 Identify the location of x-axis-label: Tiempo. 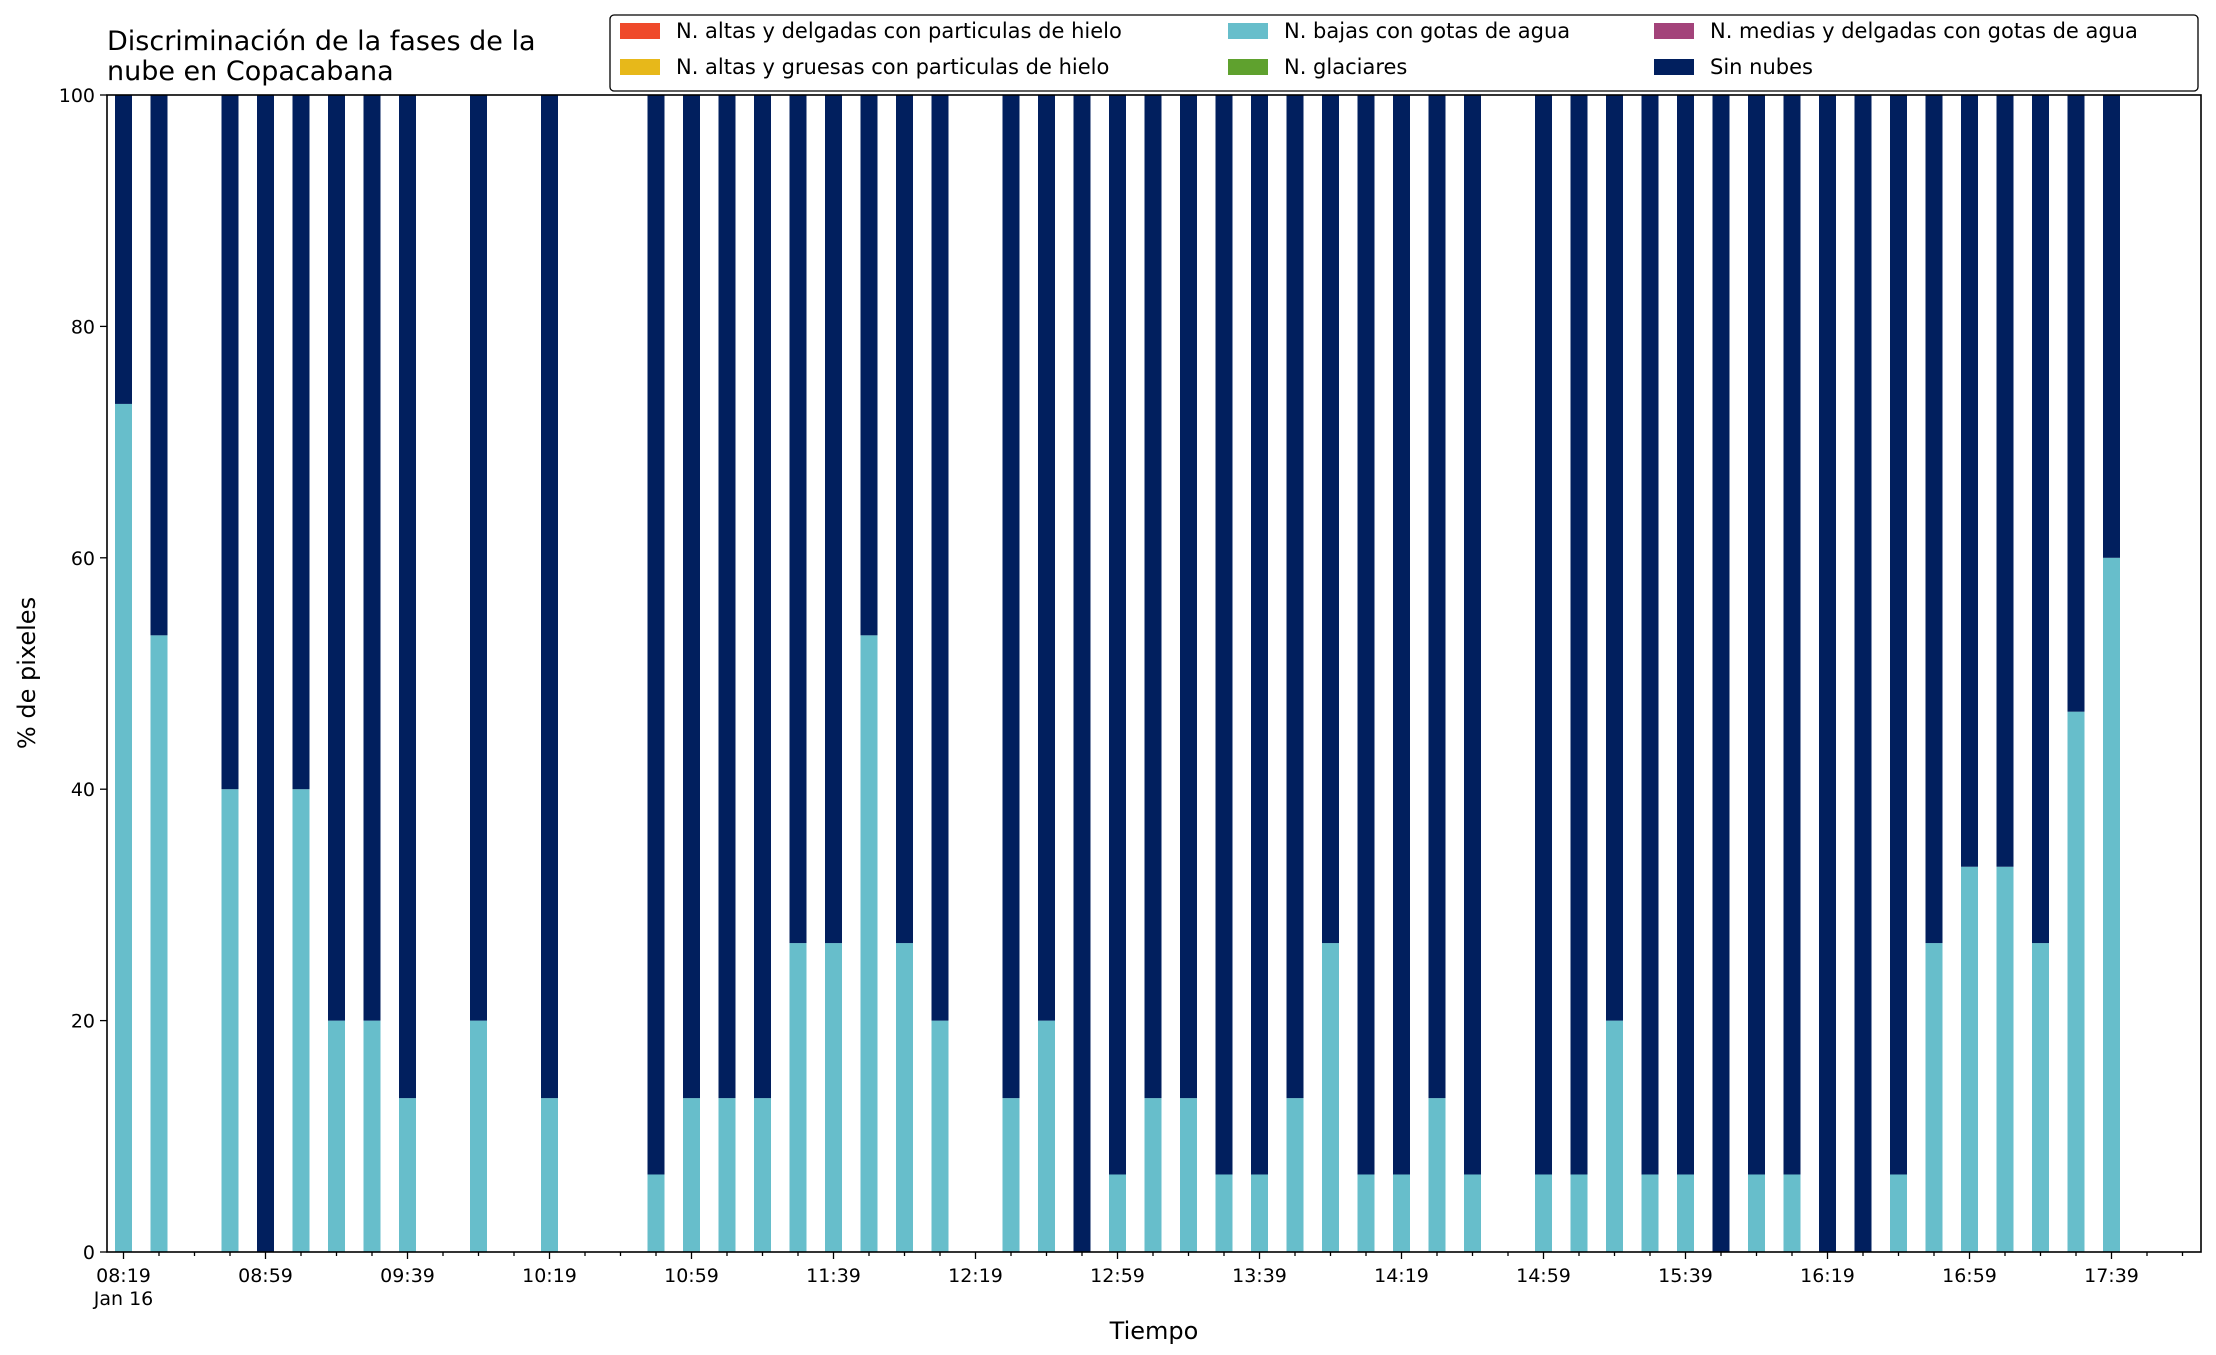
(1154, 1331).